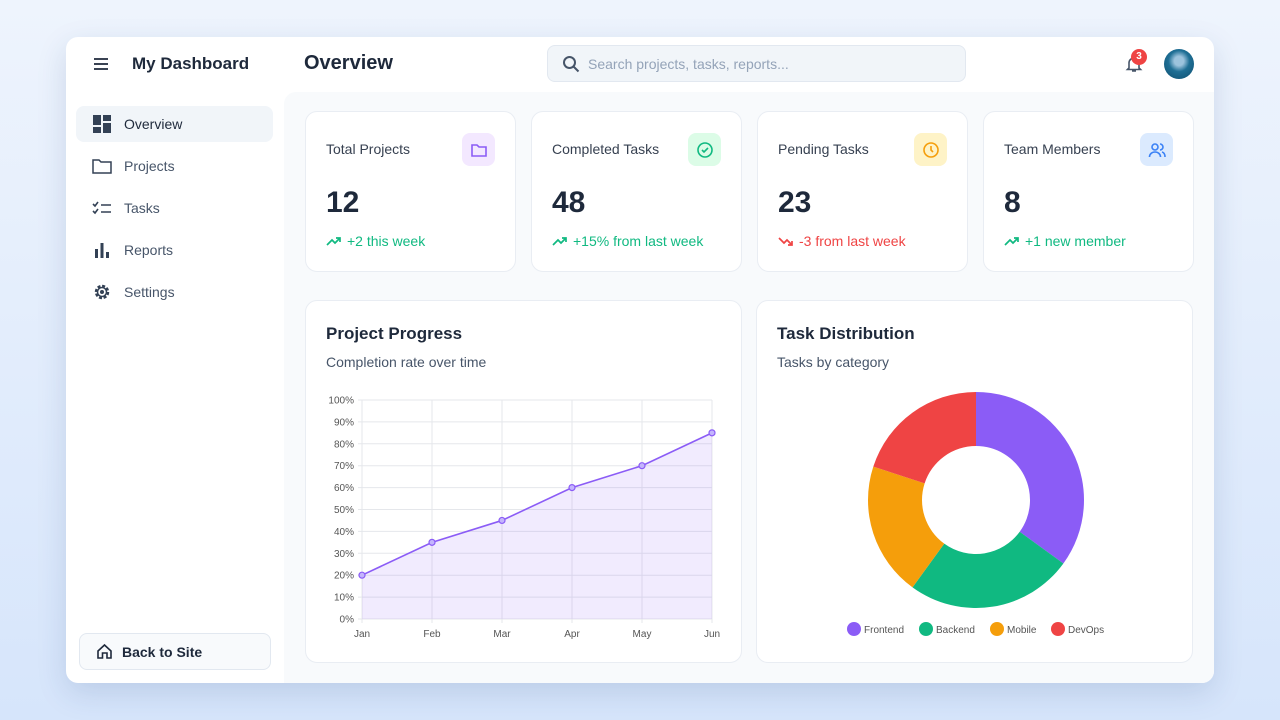 This screenshot has height=720, width=1280. I want to click on donut-slice-backend, so click(988, 569).